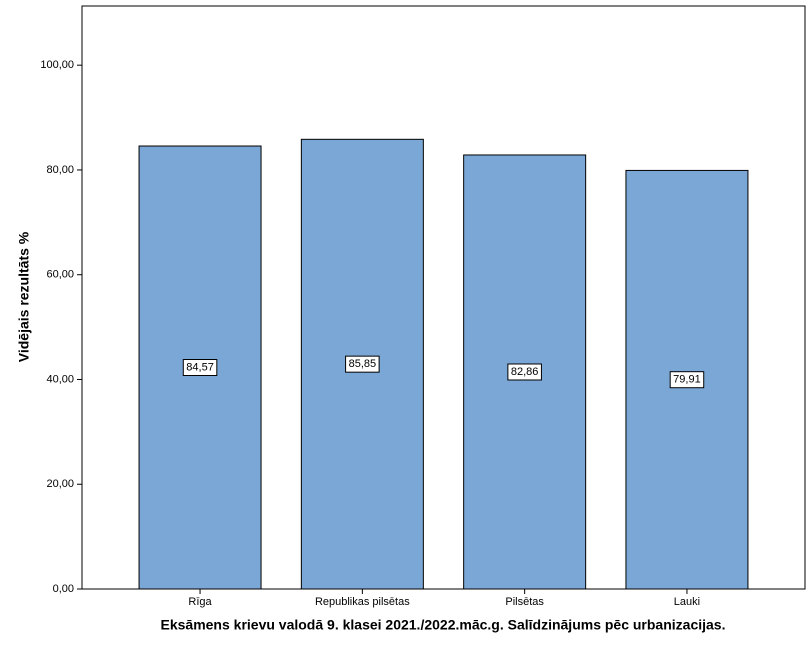 This screenshot has height=649, width=811. I want to click on y-tick-label: 0,00, so click(63, 589).